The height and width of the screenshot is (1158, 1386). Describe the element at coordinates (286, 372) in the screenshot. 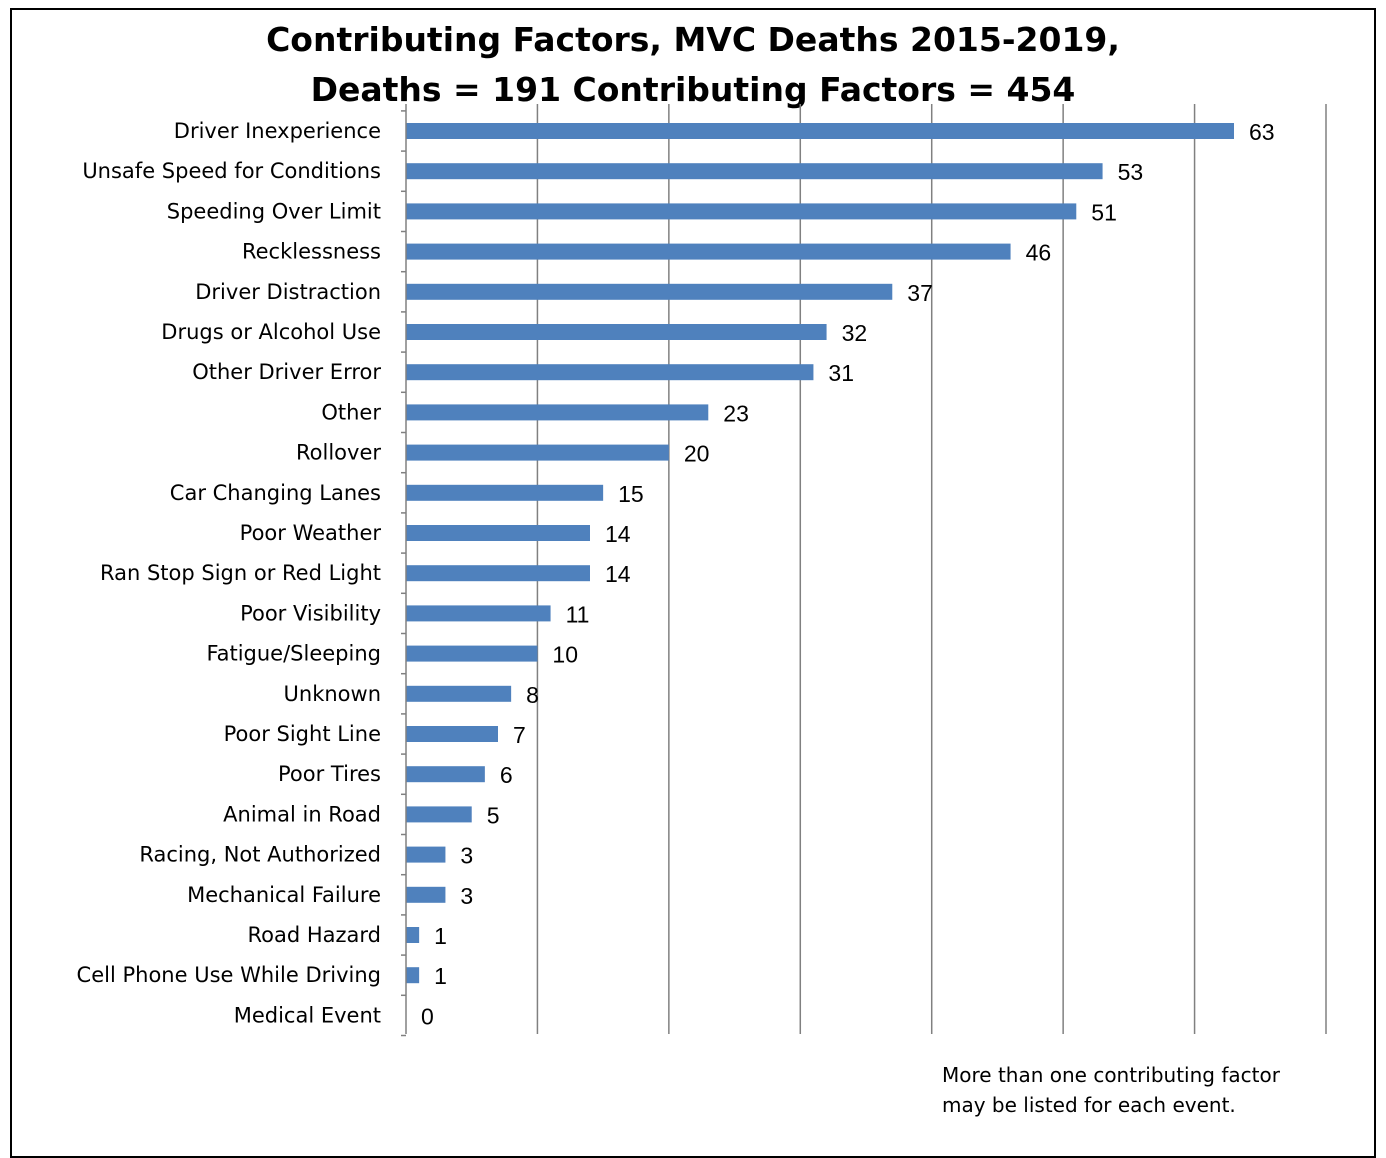

I see `category-label: Other Driver Error` at that location.